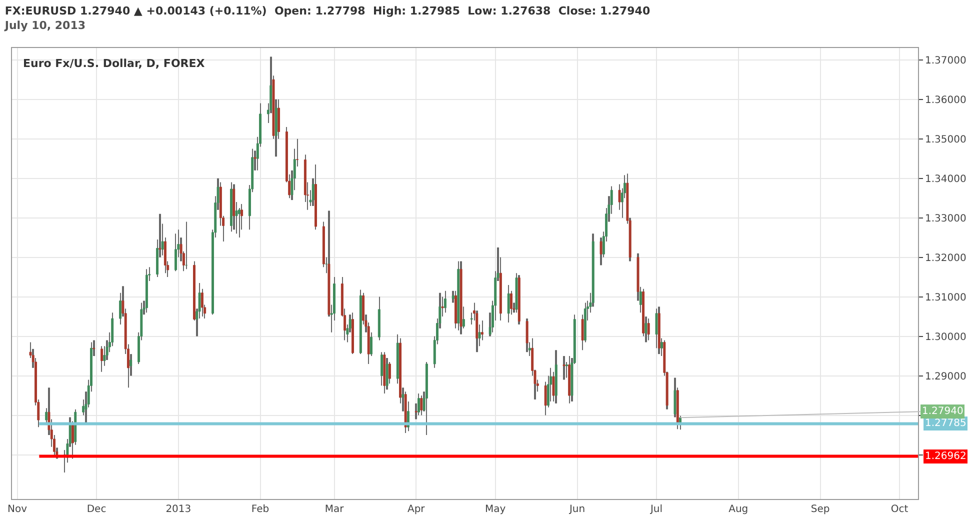 The image size is (976, 523). I want to click on x-tick-label: Jul, so click(656, 509).